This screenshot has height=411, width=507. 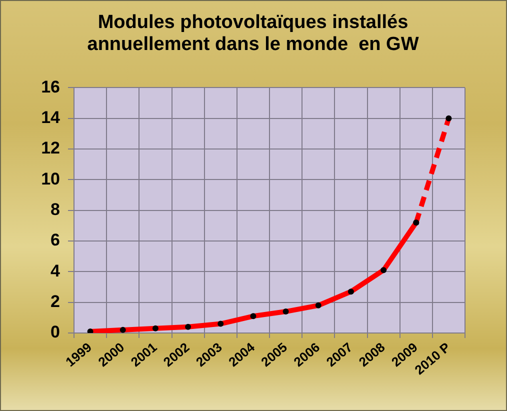 What do you see at coordinates (55, 240) in the screenshot?
I see `y-tick-label: 6` at bounding box center [55, 240].